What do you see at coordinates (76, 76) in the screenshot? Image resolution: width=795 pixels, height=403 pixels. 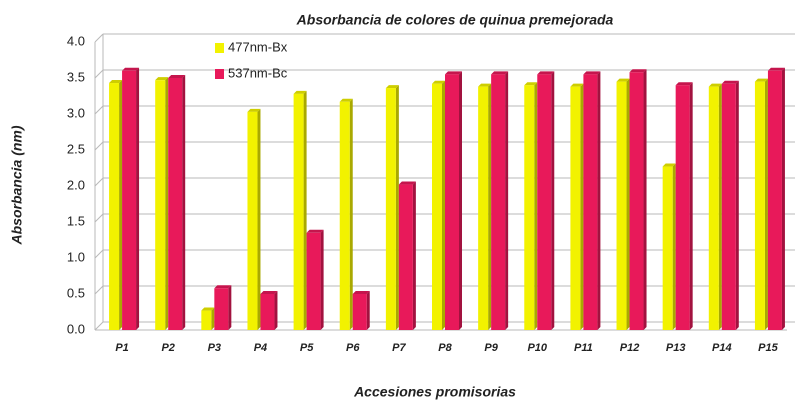 I see `y-tick-label: 3.5` at bounding box center [76, 76].